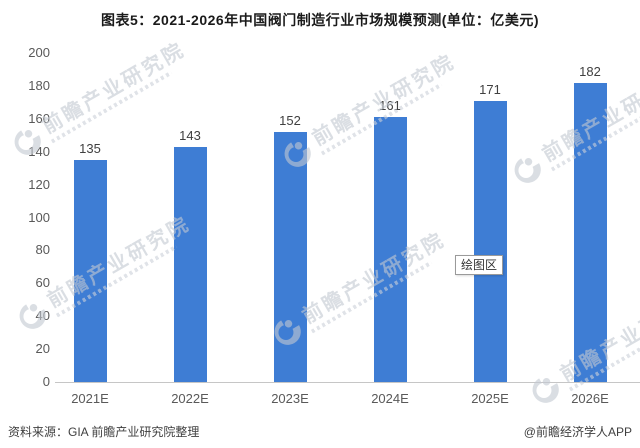 The width and height of the screenshot is (640, 448). Describe the element at coordinates (490, 241) in the screenshot. I see `bar-2025E` at that location.